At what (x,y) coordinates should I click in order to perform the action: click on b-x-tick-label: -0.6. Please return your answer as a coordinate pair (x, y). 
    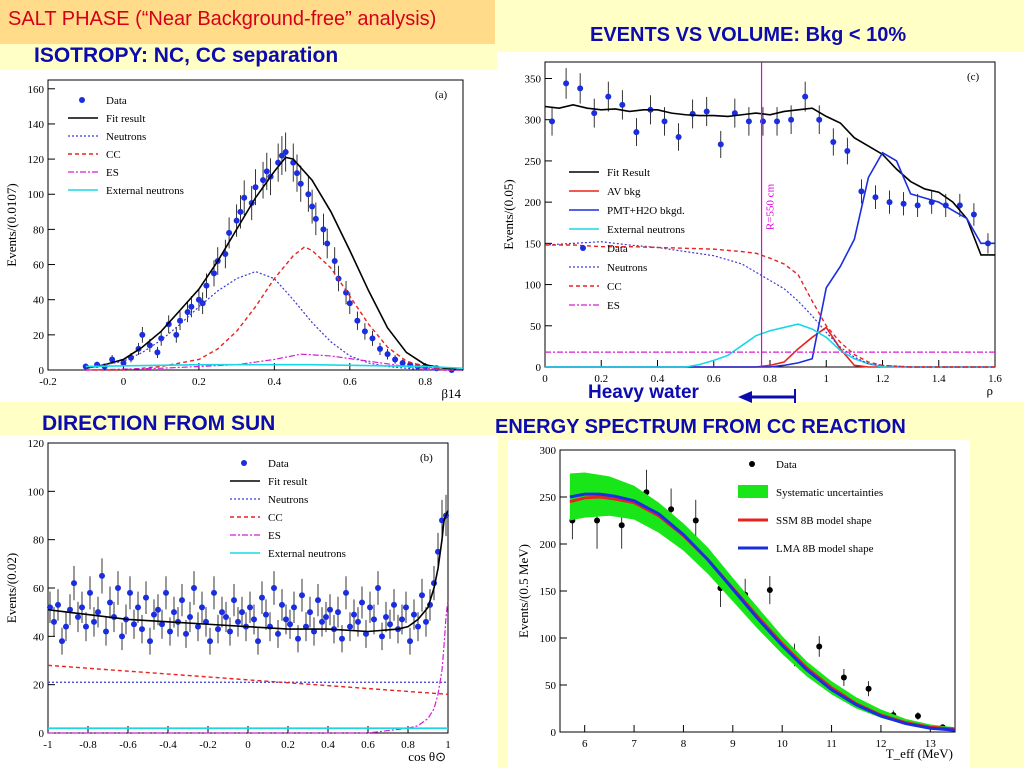
    Looking at the image, I should click on (128, 745).